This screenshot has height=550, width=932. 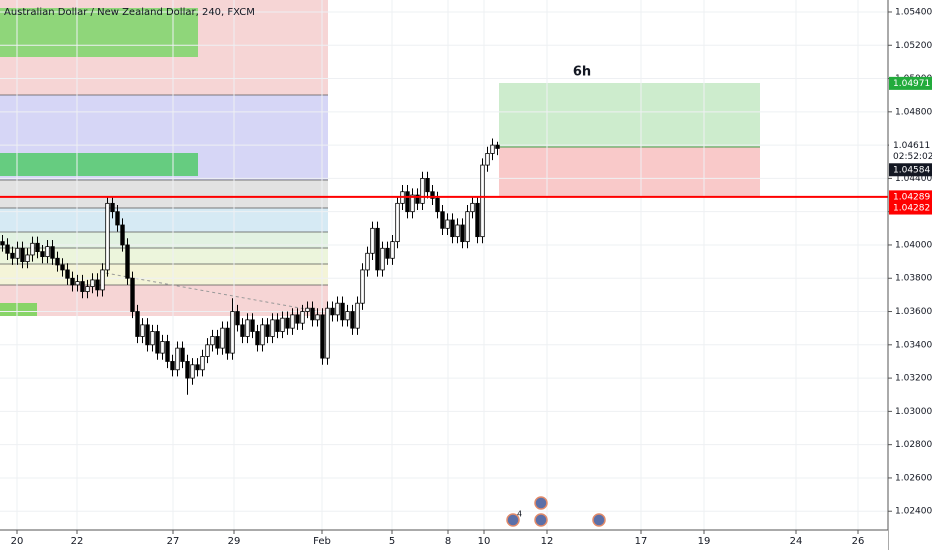 What do you see at coordinates (913, 478) in the screenshot?
I see `y-tick-label: 1.02600` at bounding box center [913, 478].